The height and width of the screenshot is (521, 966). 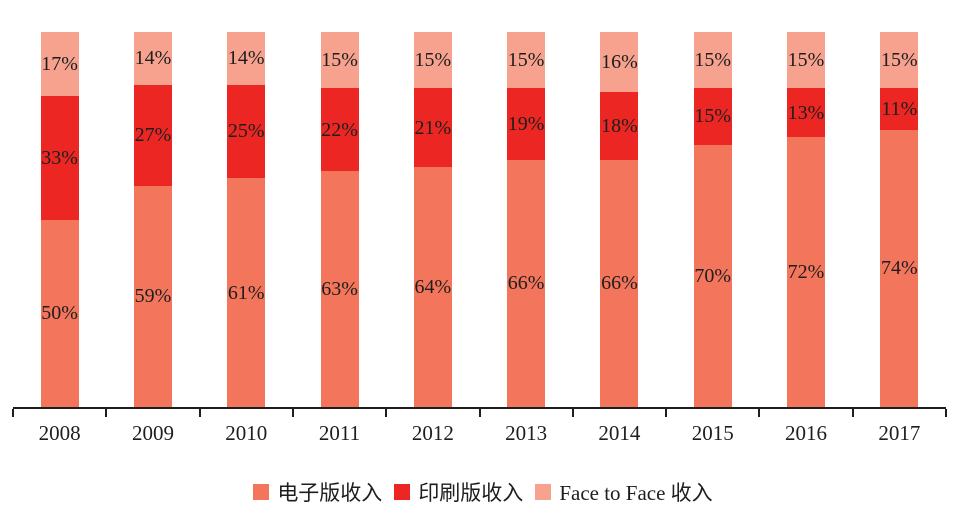 I want to click on legend-label: Face to Face 收入, so click(x=636, y=493).